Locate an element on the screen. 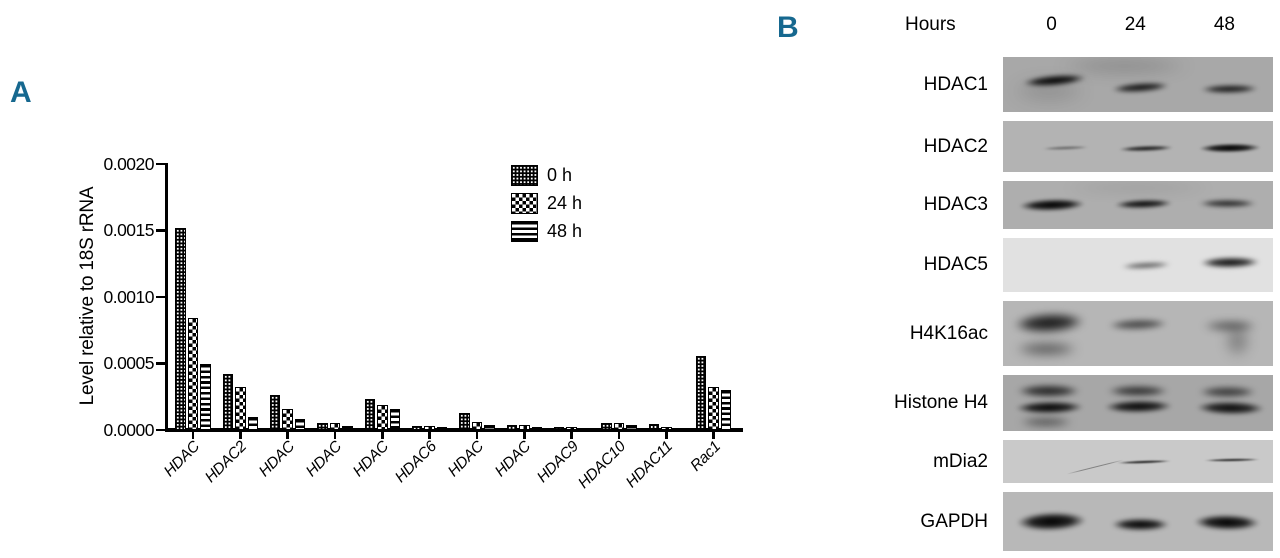  blot-header: Hours 0 24 48 is located at coordinates (640, 26).